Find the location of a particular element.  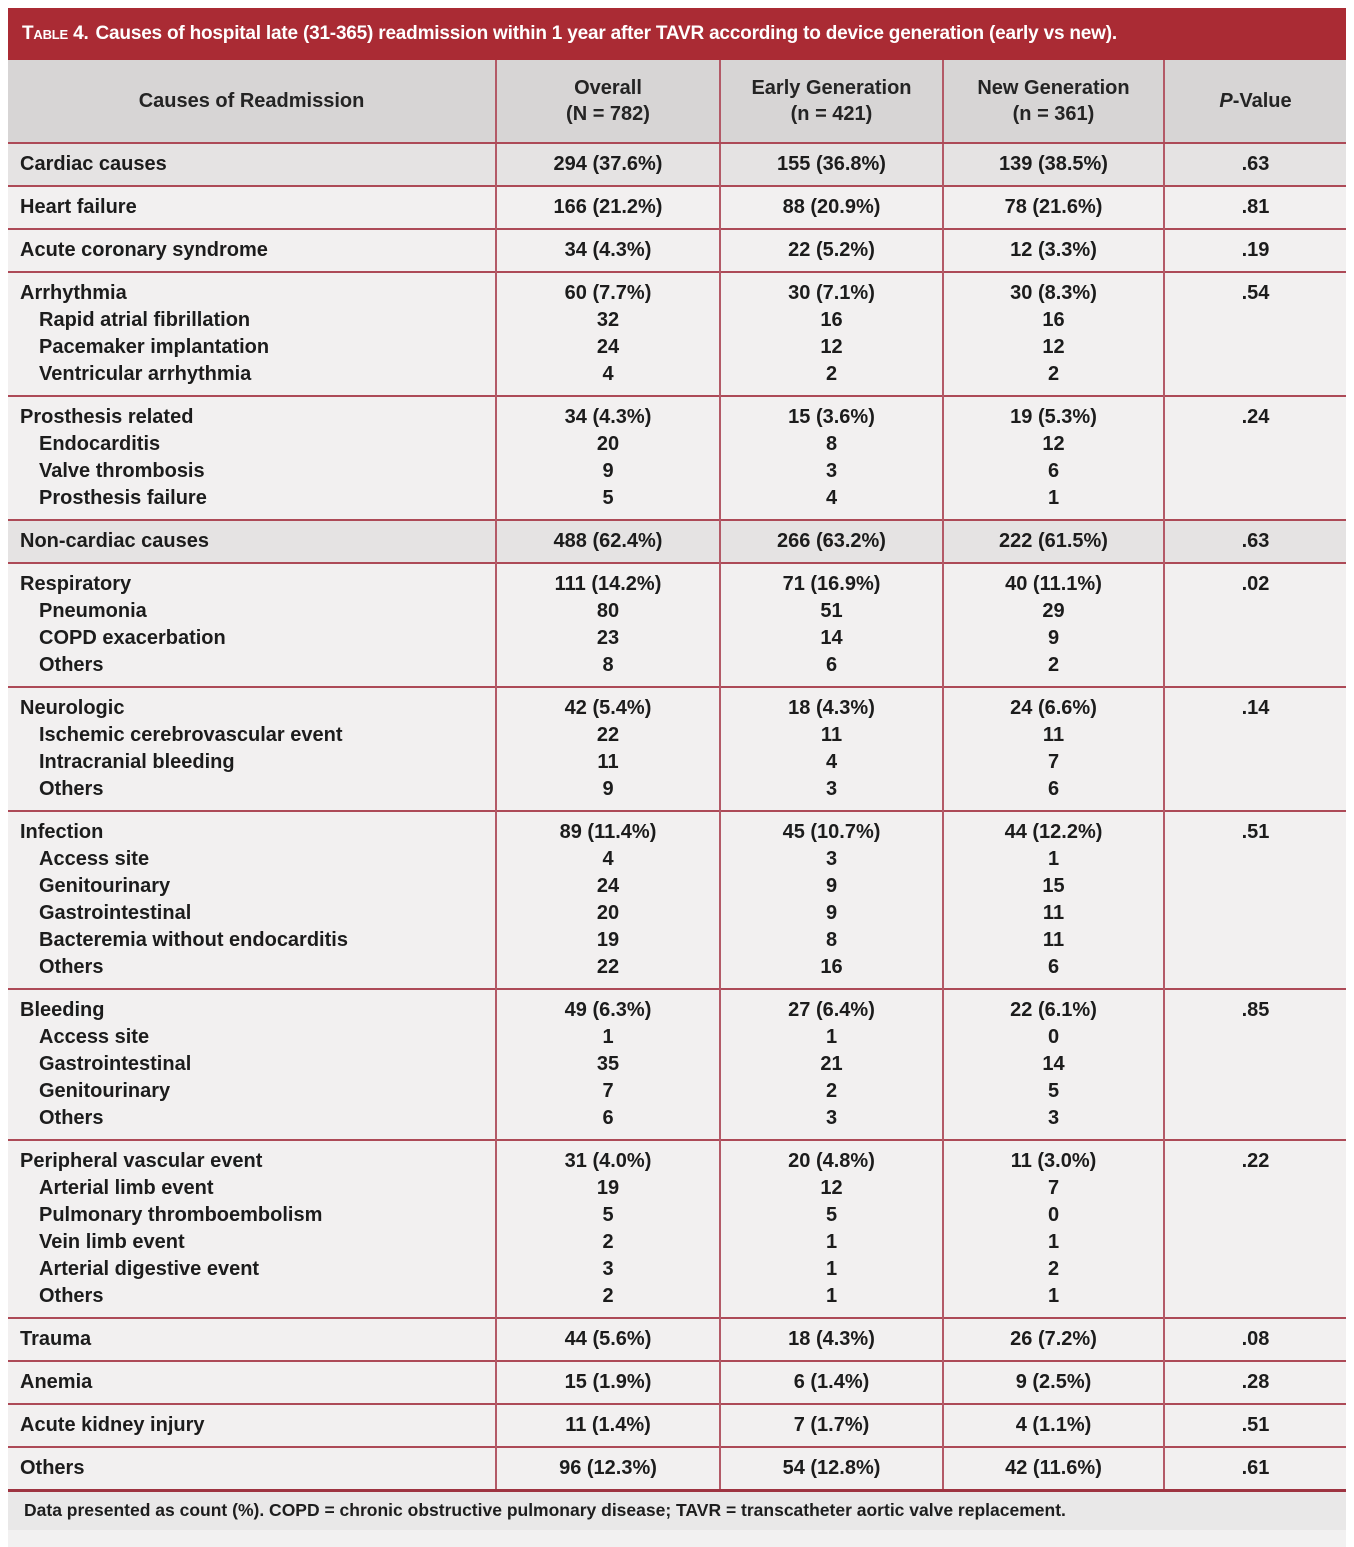

new-sub-value: 7 is located at coordinates (1053, 1188).